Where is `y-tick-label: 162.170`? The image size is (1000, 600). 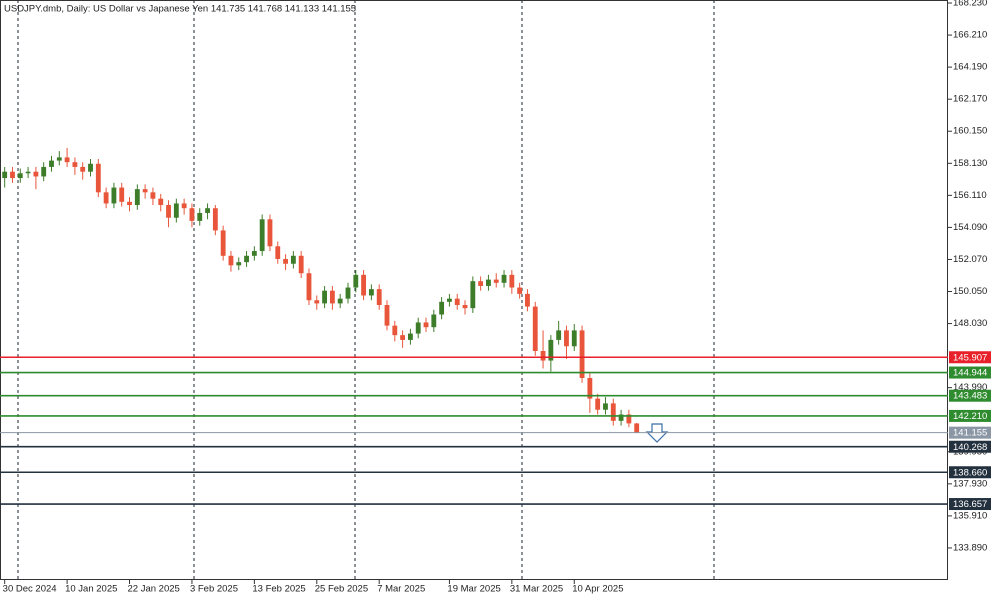
y-tick-label: 162.170 is located at coordinates (970, 99).